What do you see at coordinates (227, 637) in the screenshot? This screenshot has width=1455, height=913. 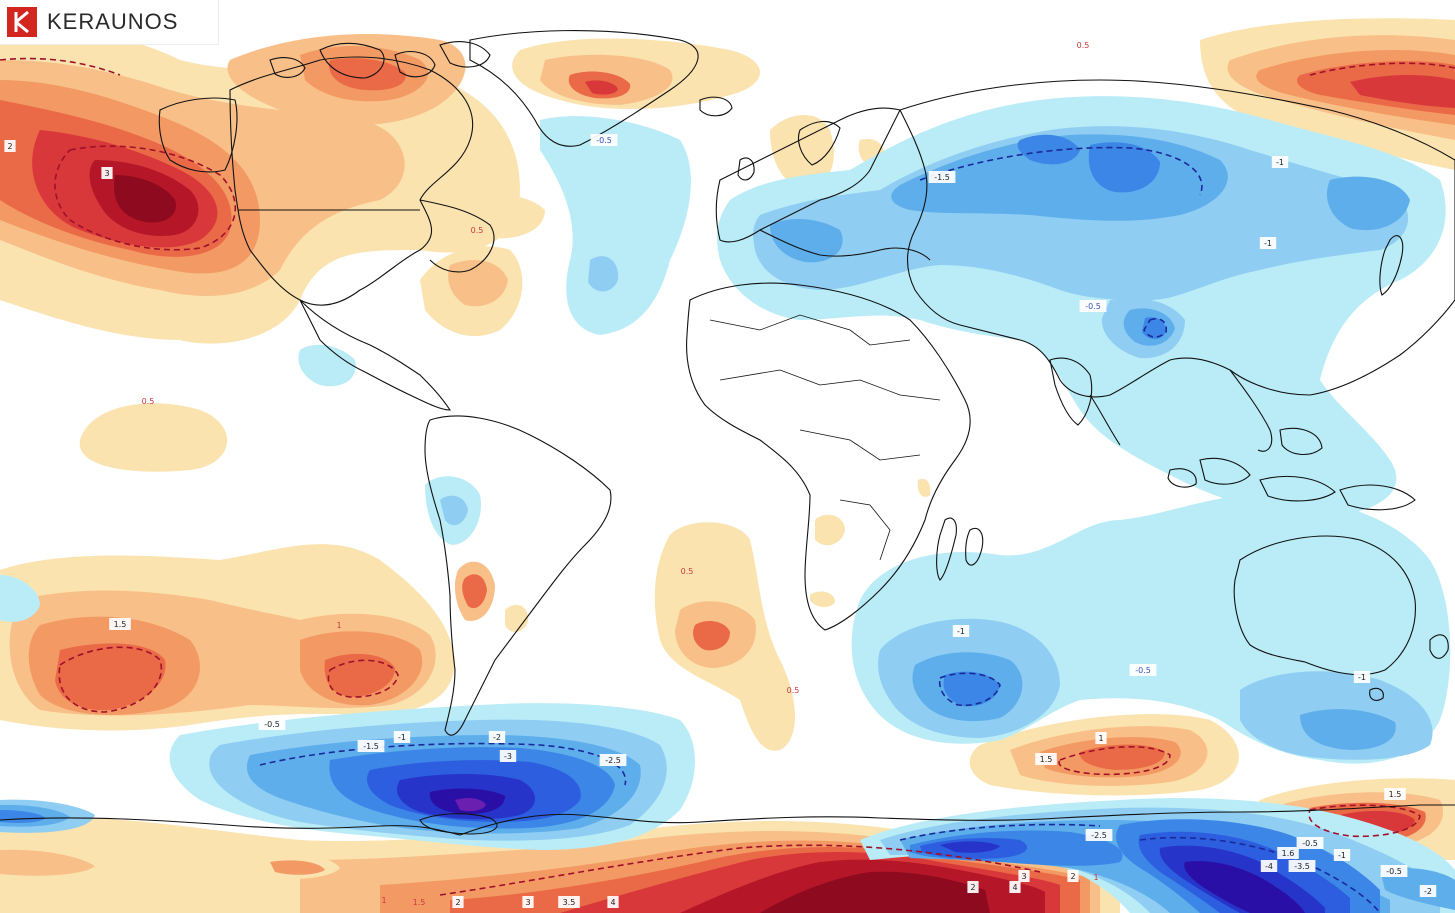 I see `warm-anomaly-south-pacific` at bounding box center [227, 637].